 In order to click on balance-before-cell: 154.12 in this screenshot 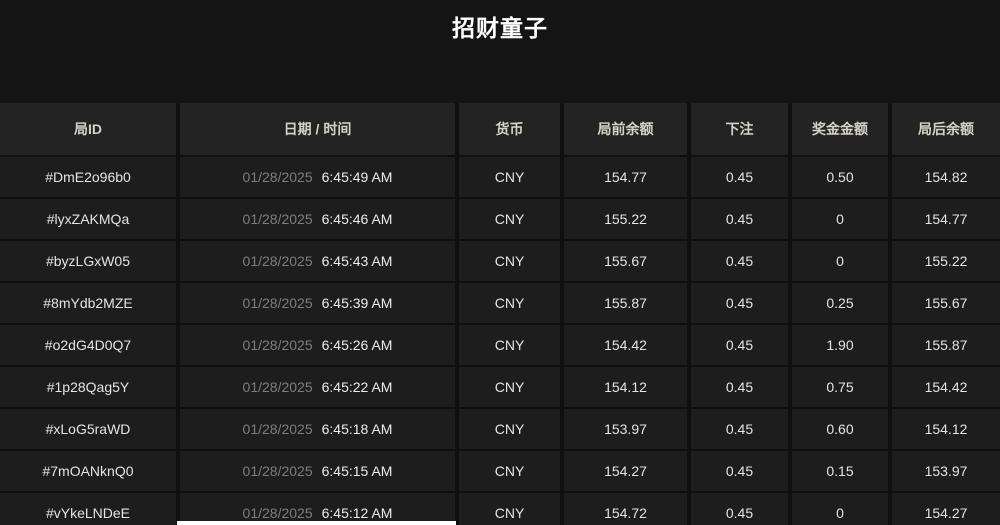, I will do `click(625, 387)`.